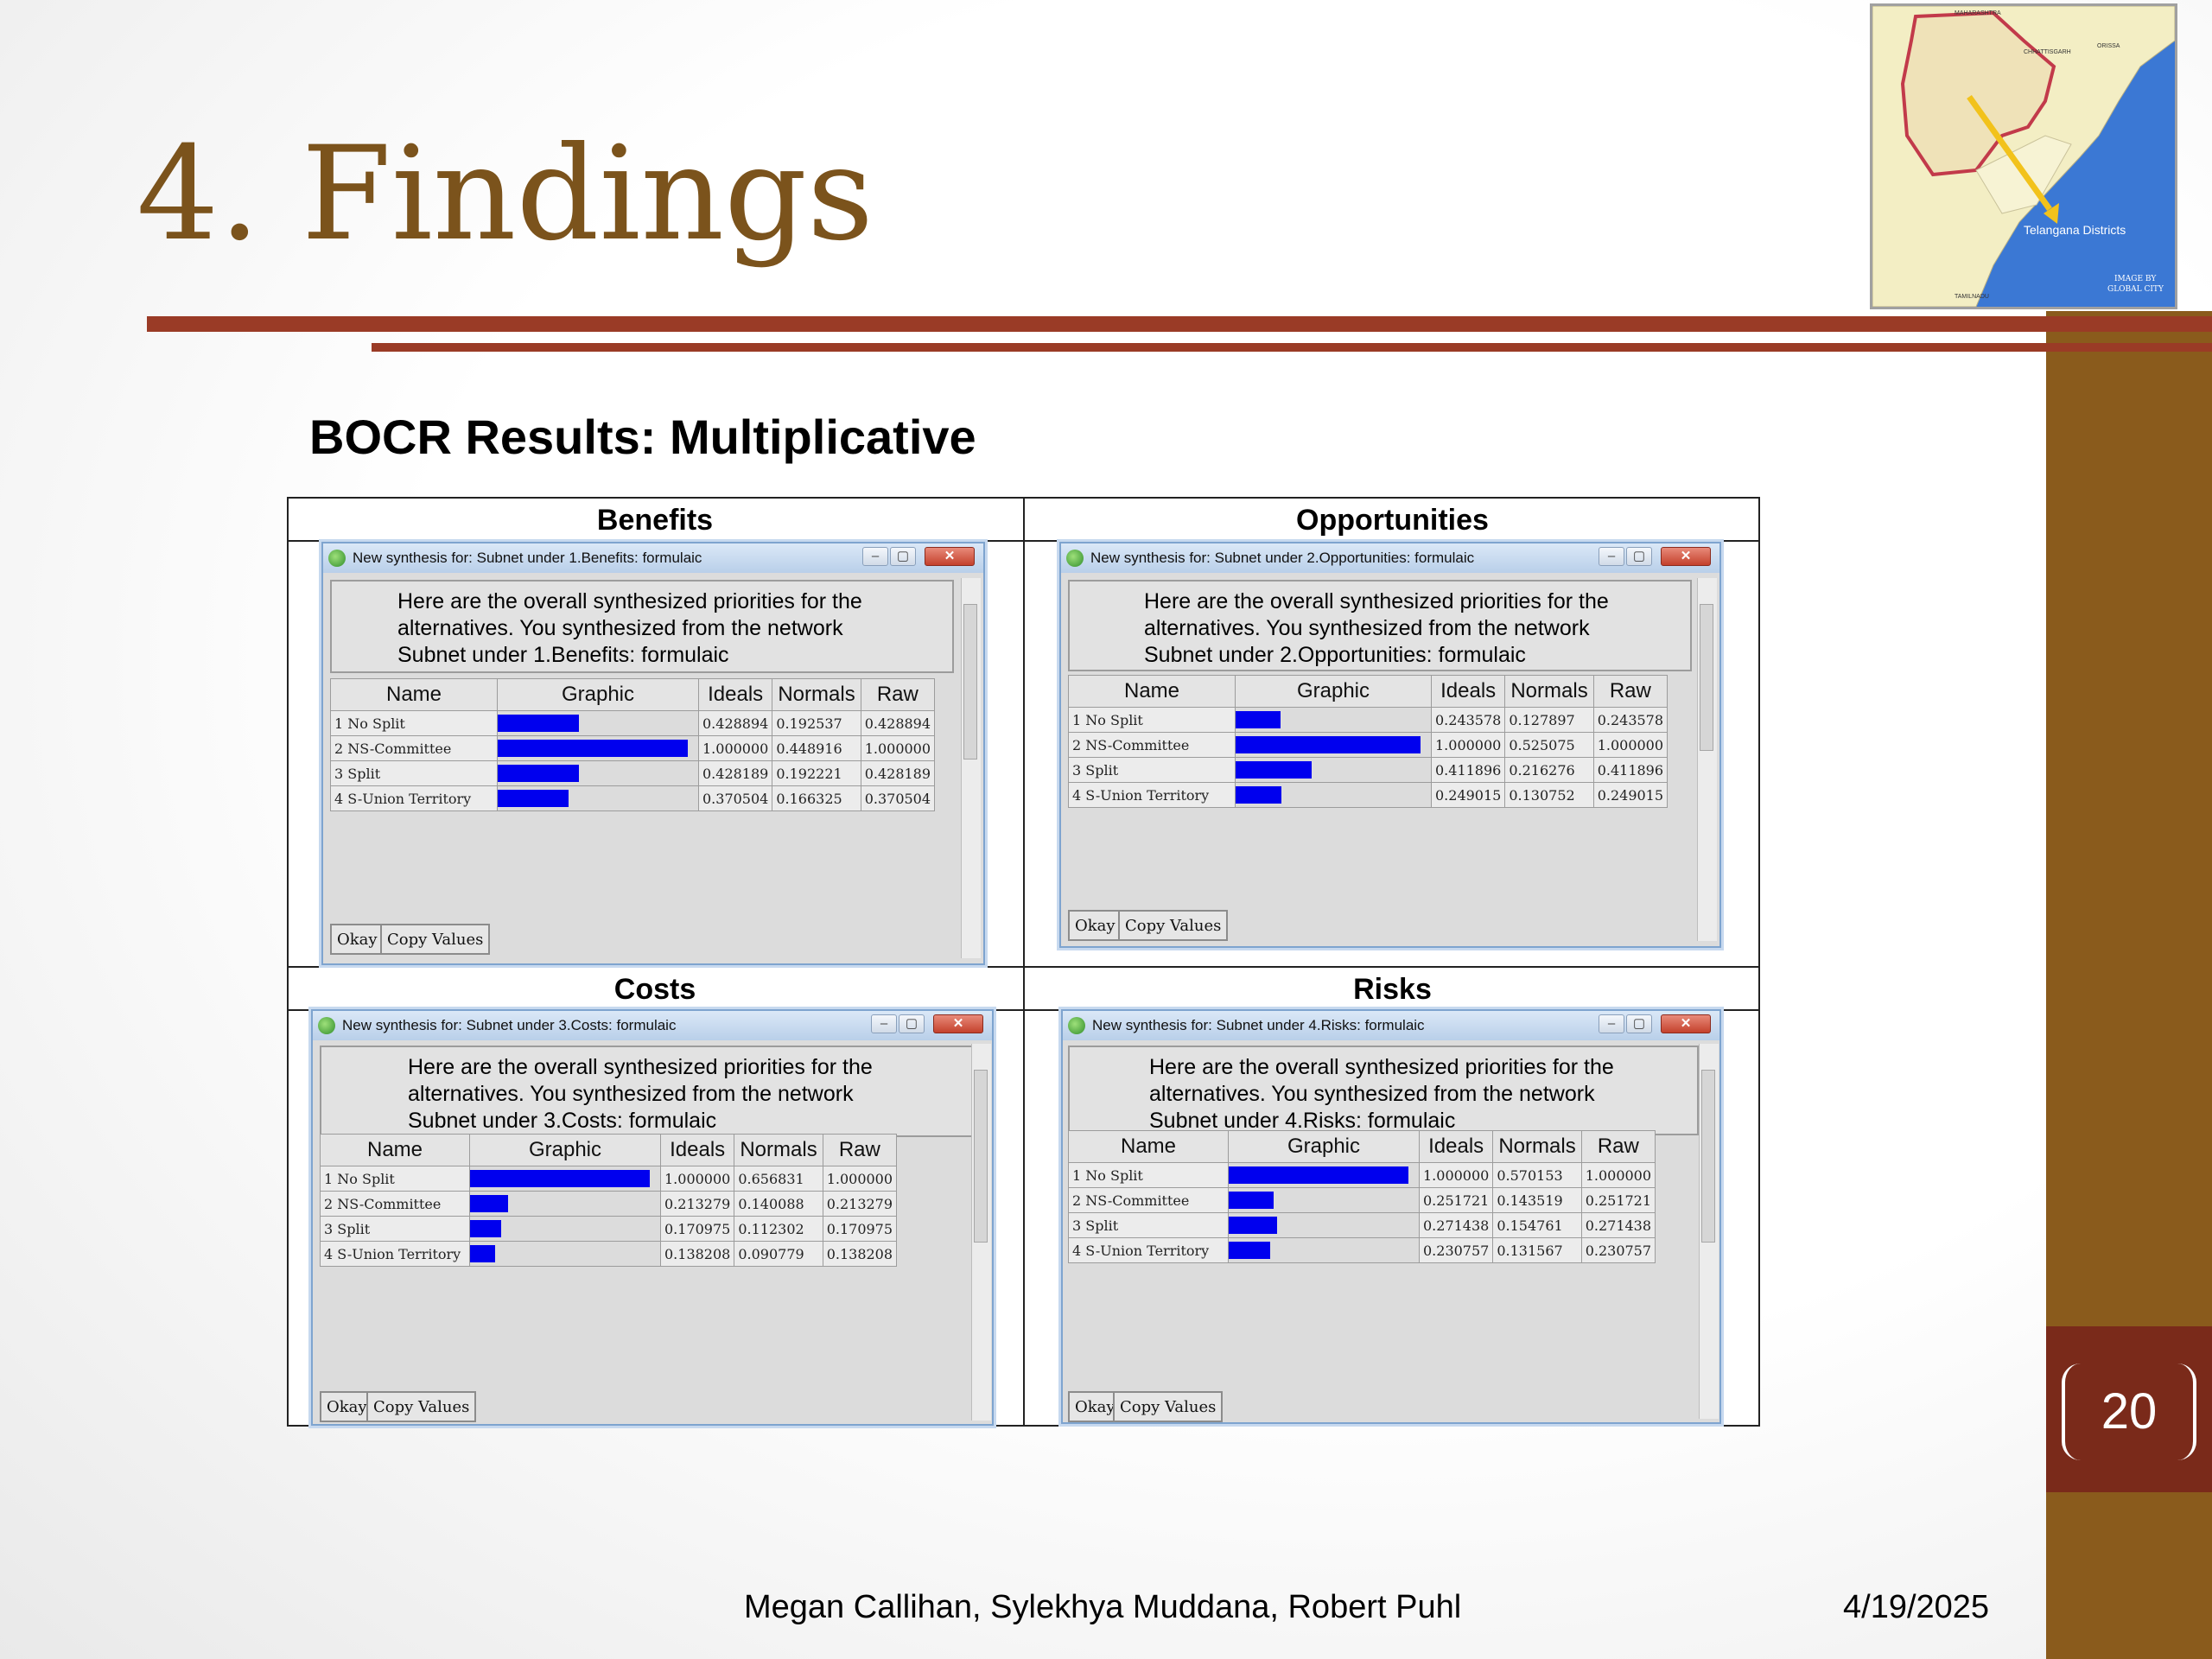 The image size is (2212, 1659). Describe the element at coordinates (2075, 230) in the screenshot. I see `map-label: Telangana Districts` at that location.